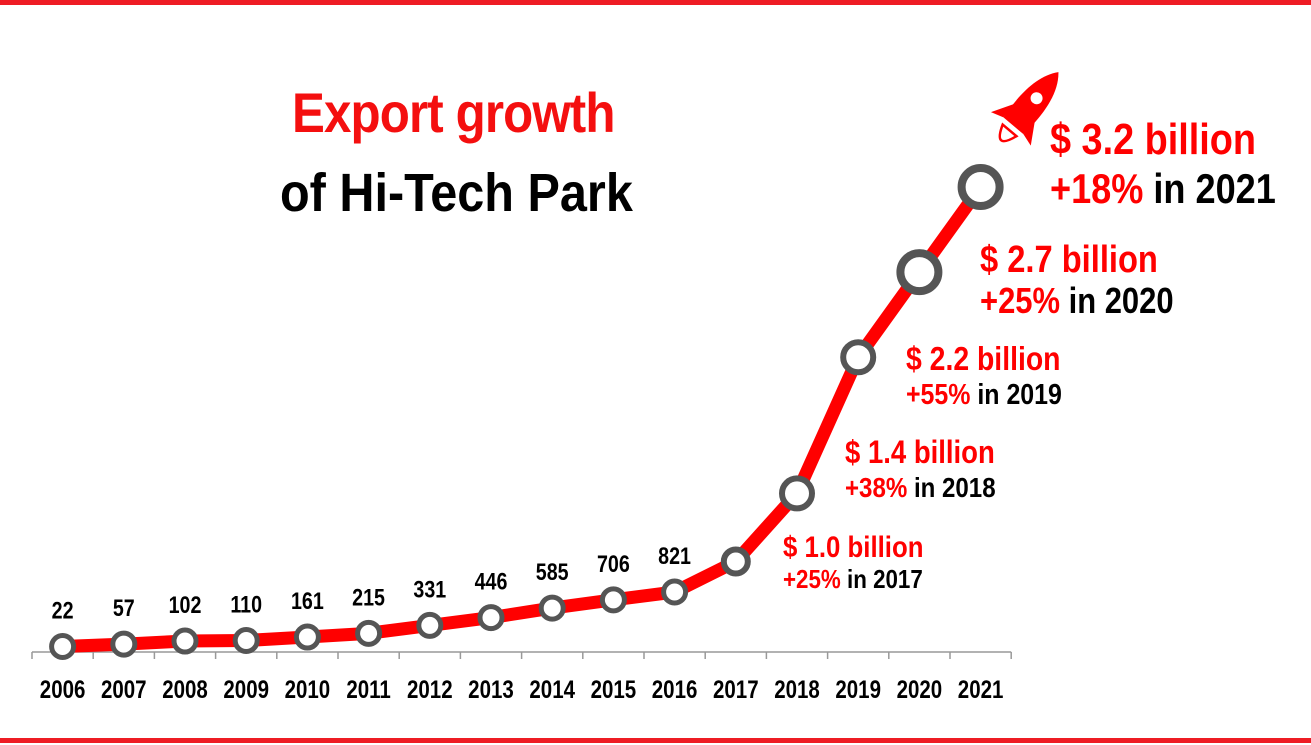  Describe the element at coordinates (429, 589) in the screenshot. I see `data-label: 331` at that location.